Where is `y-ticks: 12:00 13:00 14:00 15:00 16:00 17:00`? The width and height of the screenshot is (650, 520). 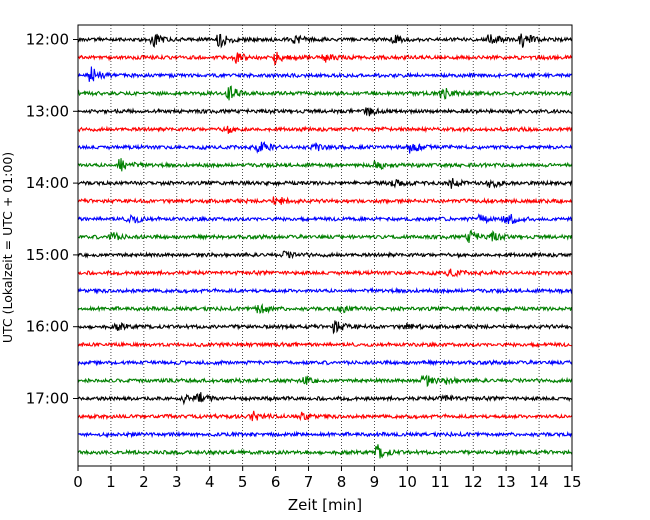
y-ticks: 12:00 13:00 14:00 15:00 16:00 17:00 is located at coordinates (52, 219).